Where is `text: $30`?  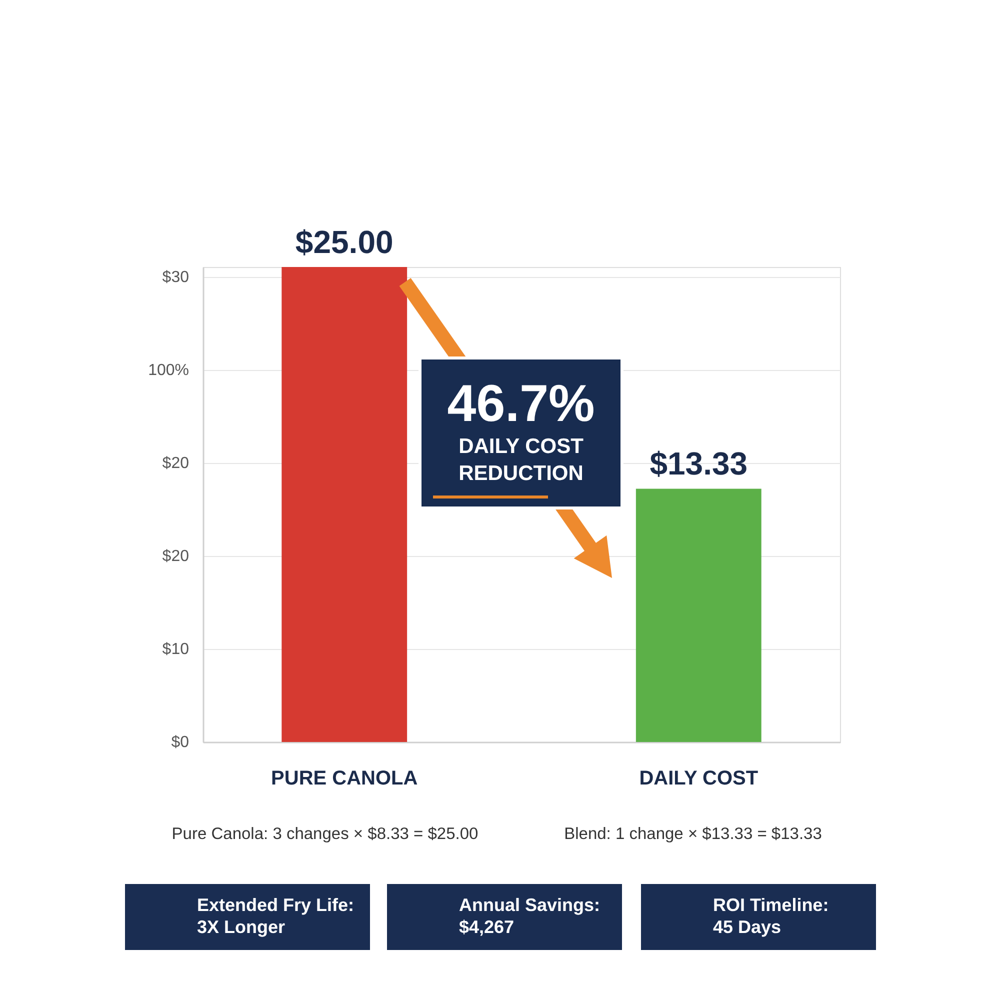
text: $30 is located at coordinates (176, 277).